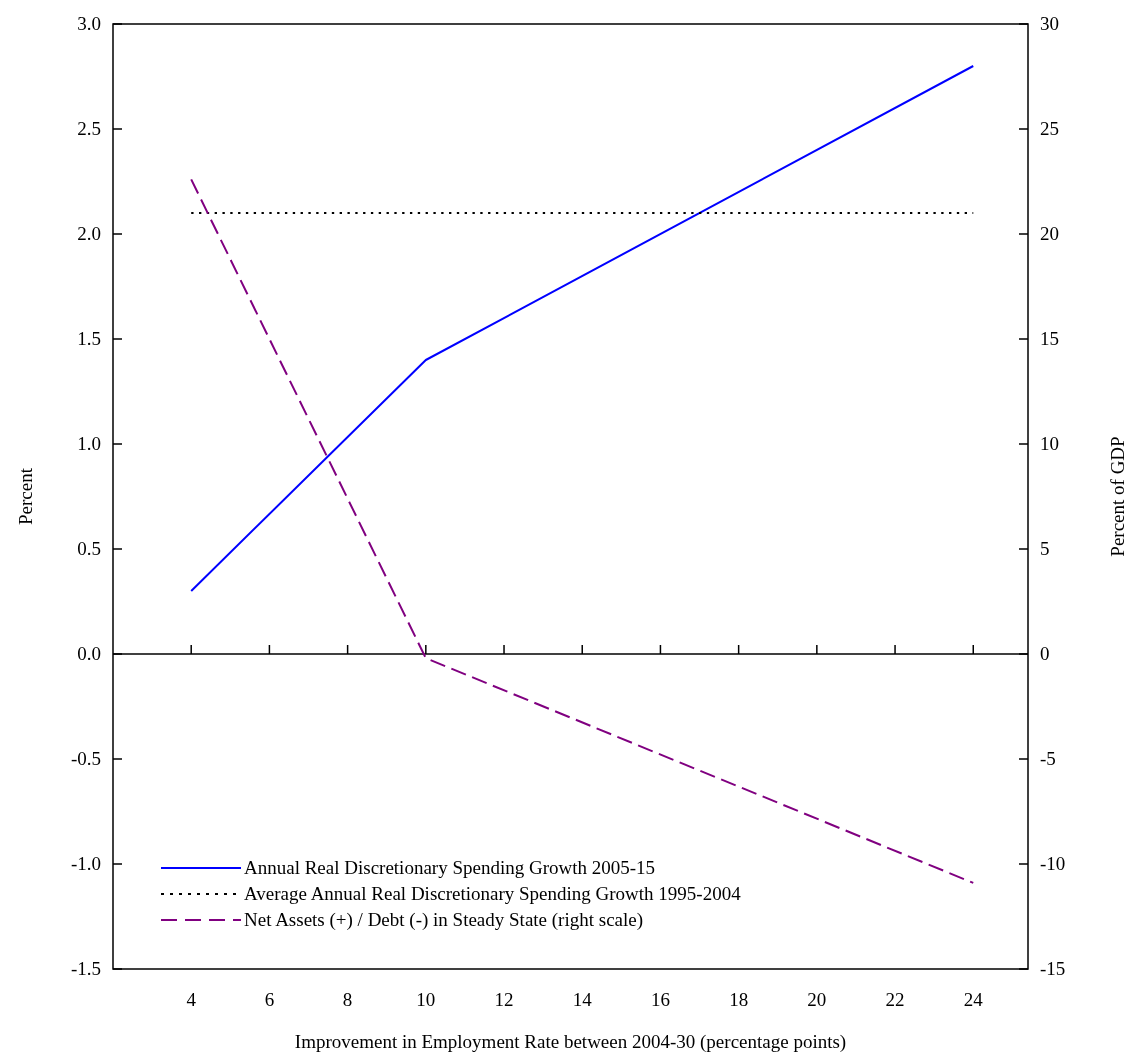  Describe the element at coordinates (493, 893) in the screenshot. I see `legend-label: Average Annual Real Discretionary Spending Growth 1995-2004` at that location.